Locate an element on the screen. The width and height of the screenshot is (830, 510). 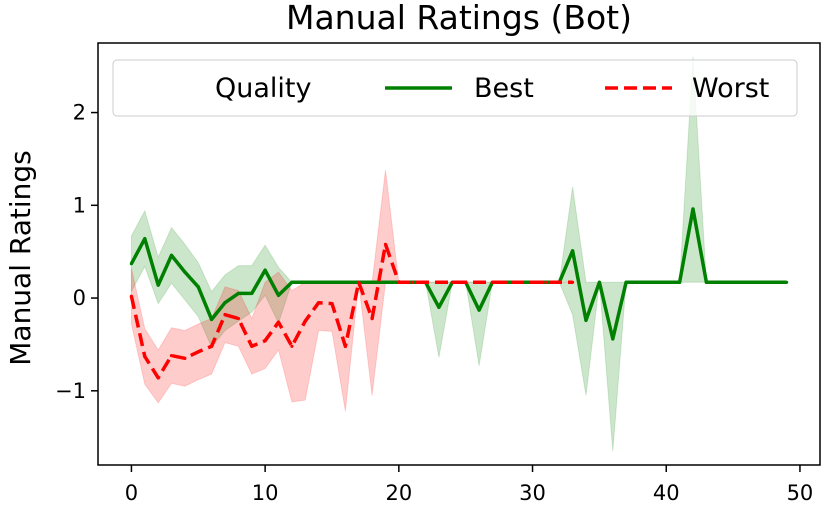
x-tick-label: 0 is located at coordinates (131, 493).